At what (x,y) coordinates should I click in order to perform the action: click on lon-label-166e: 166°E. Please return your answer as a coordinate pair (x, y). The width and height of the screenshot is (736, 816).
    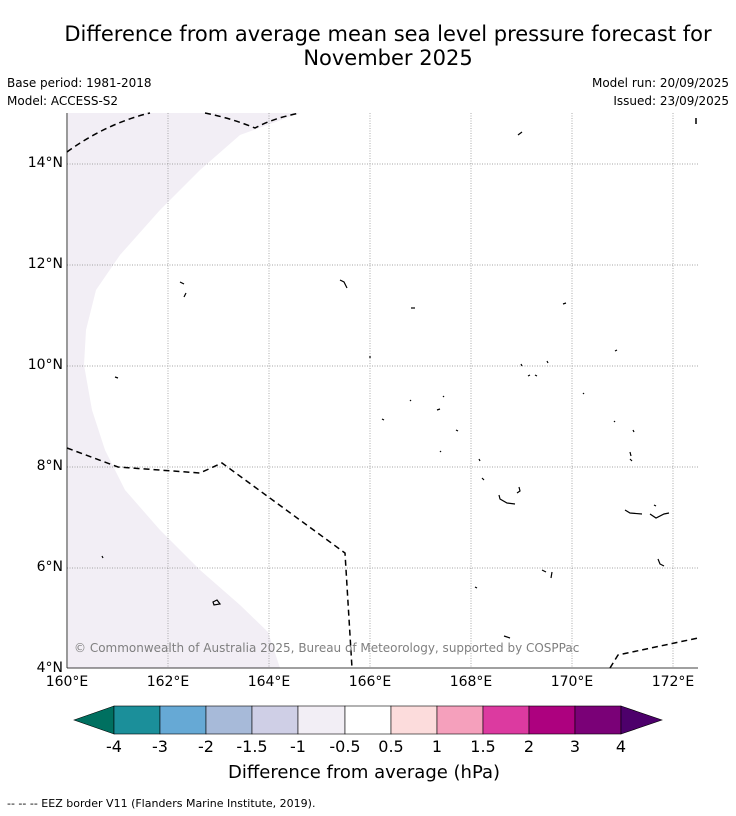
    Looking at the image, I should click on (370, 682).